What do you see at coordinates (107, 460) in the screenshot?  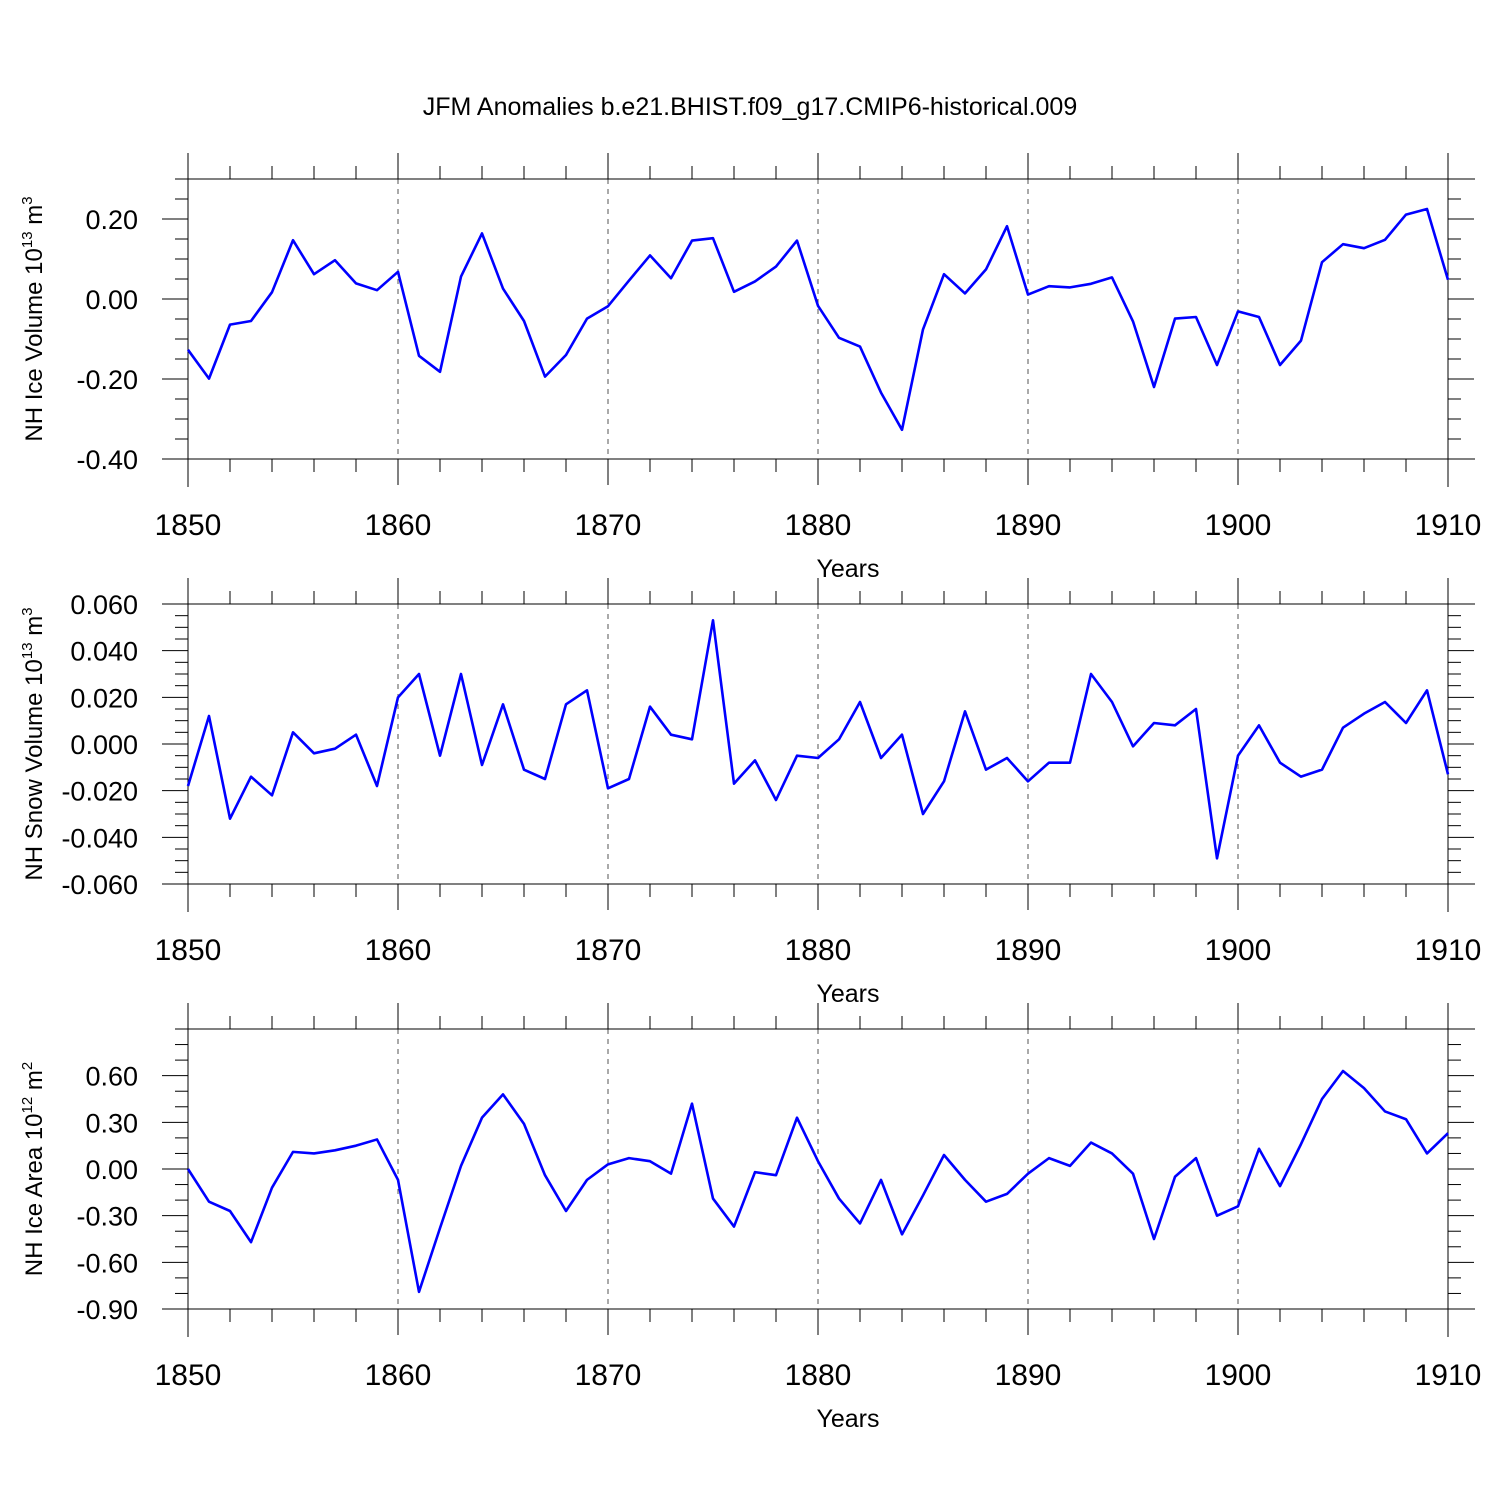 I see `y-tick-label: -0.40` at bounding box center [107, 460].